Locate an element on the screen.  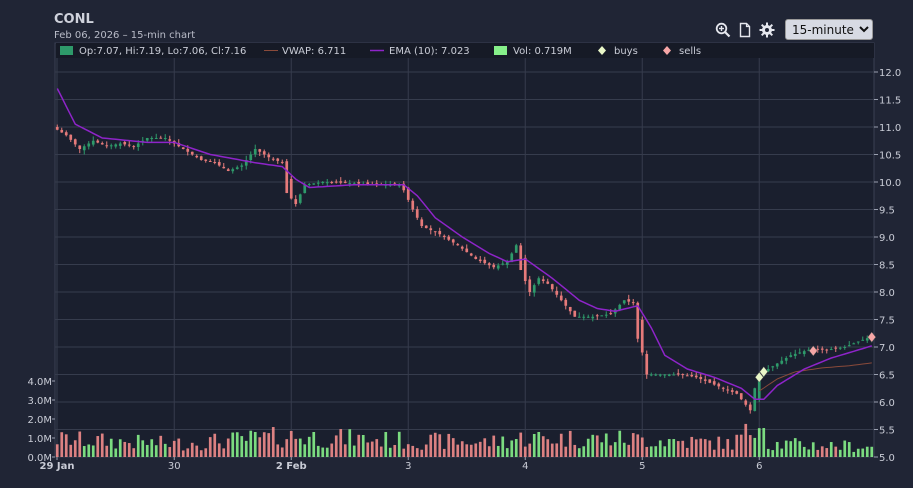
time-tick-label: 6 is located at coordinates (759, 466).